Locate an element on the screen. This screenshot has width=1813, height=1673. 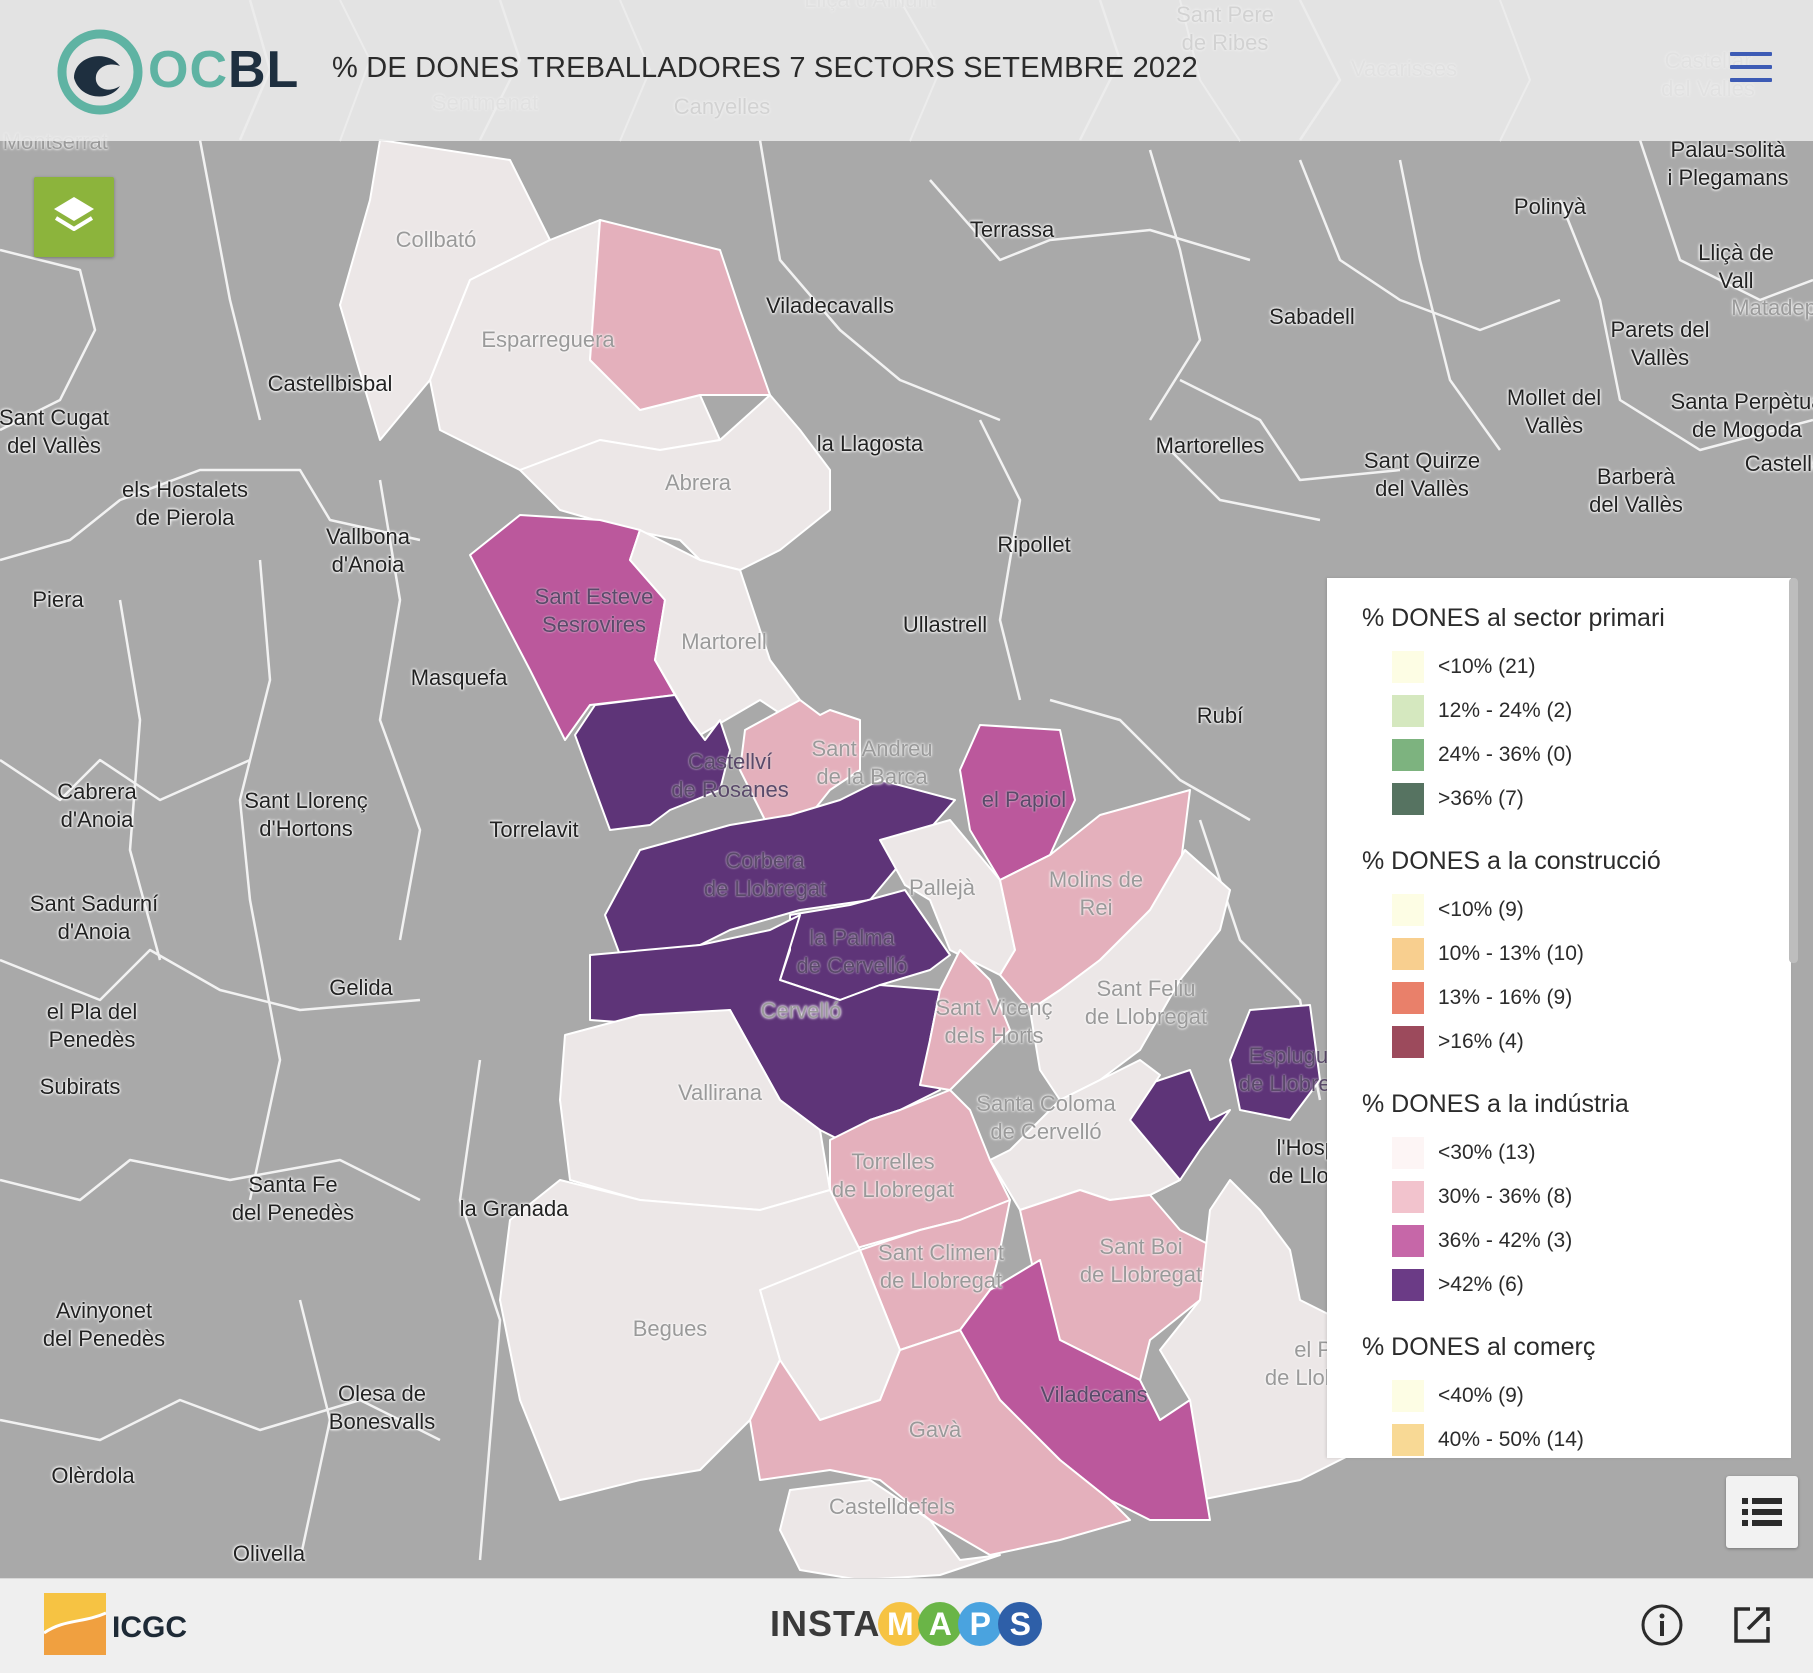
legend-item-label: <10% (9) is located at coordinates (1481, 909).